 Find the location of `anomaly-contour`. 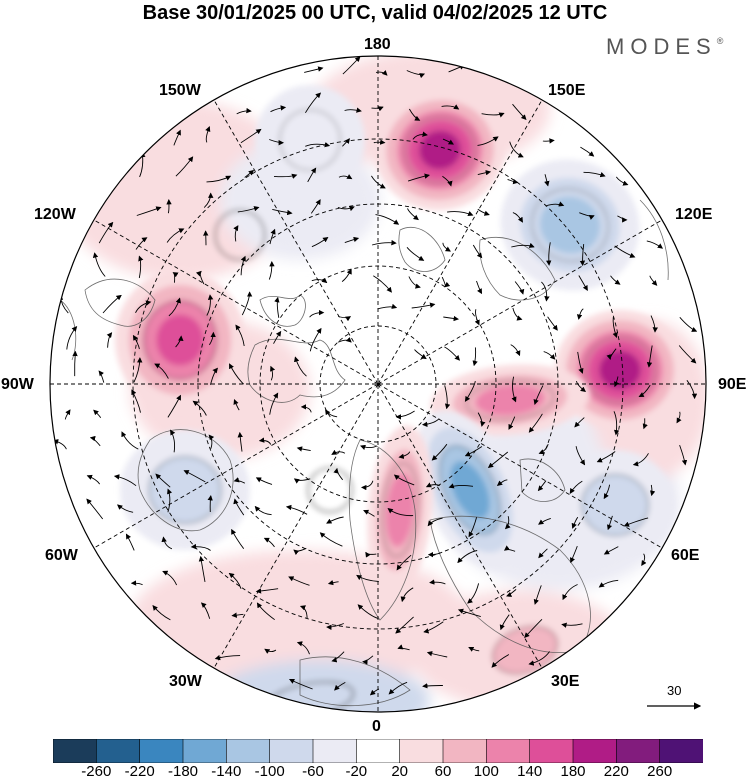

anomaly-contour is located at coordinates (525, 650).